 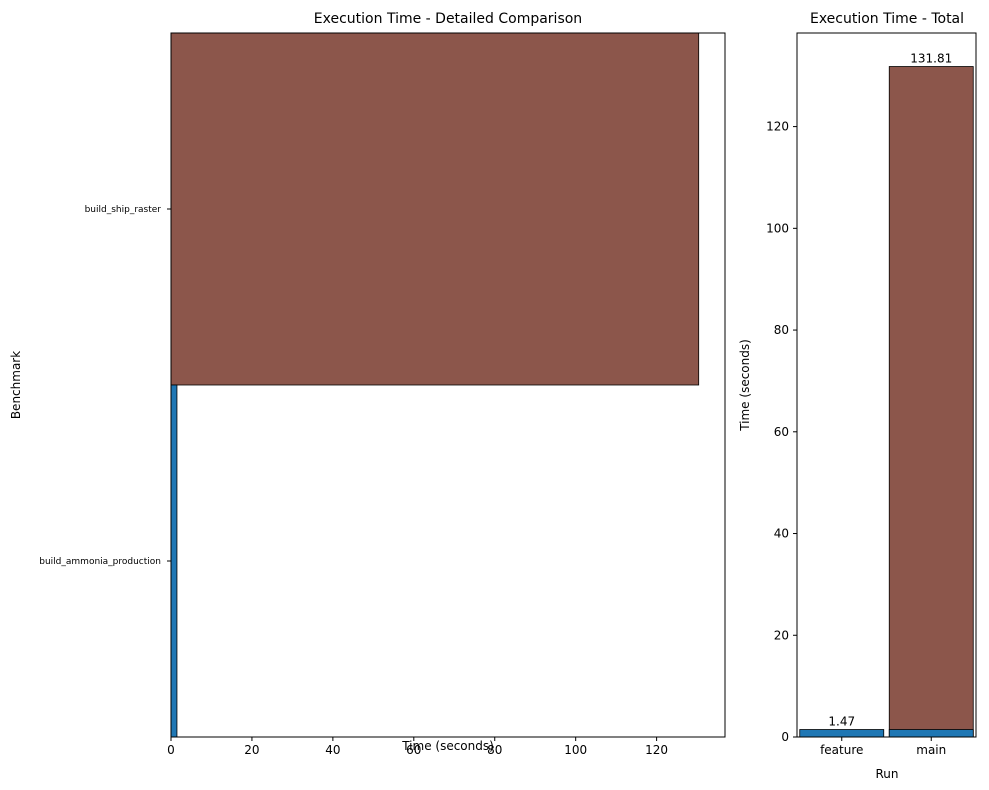 What do you see at coordinates (123, 210) in the screenshot?
I see `detailed-y-tick-label: build_ship_raster` at bounding box center [123, 210].